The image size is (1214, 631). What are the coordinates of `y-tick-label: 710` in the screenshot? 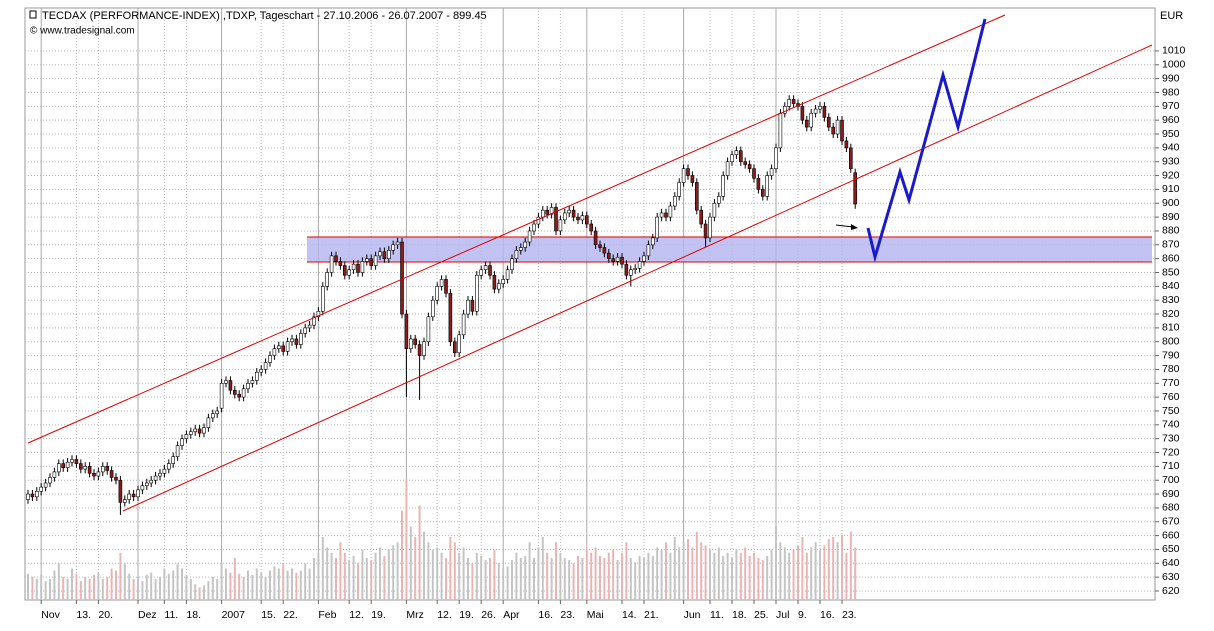 It's located at (1171, 466).